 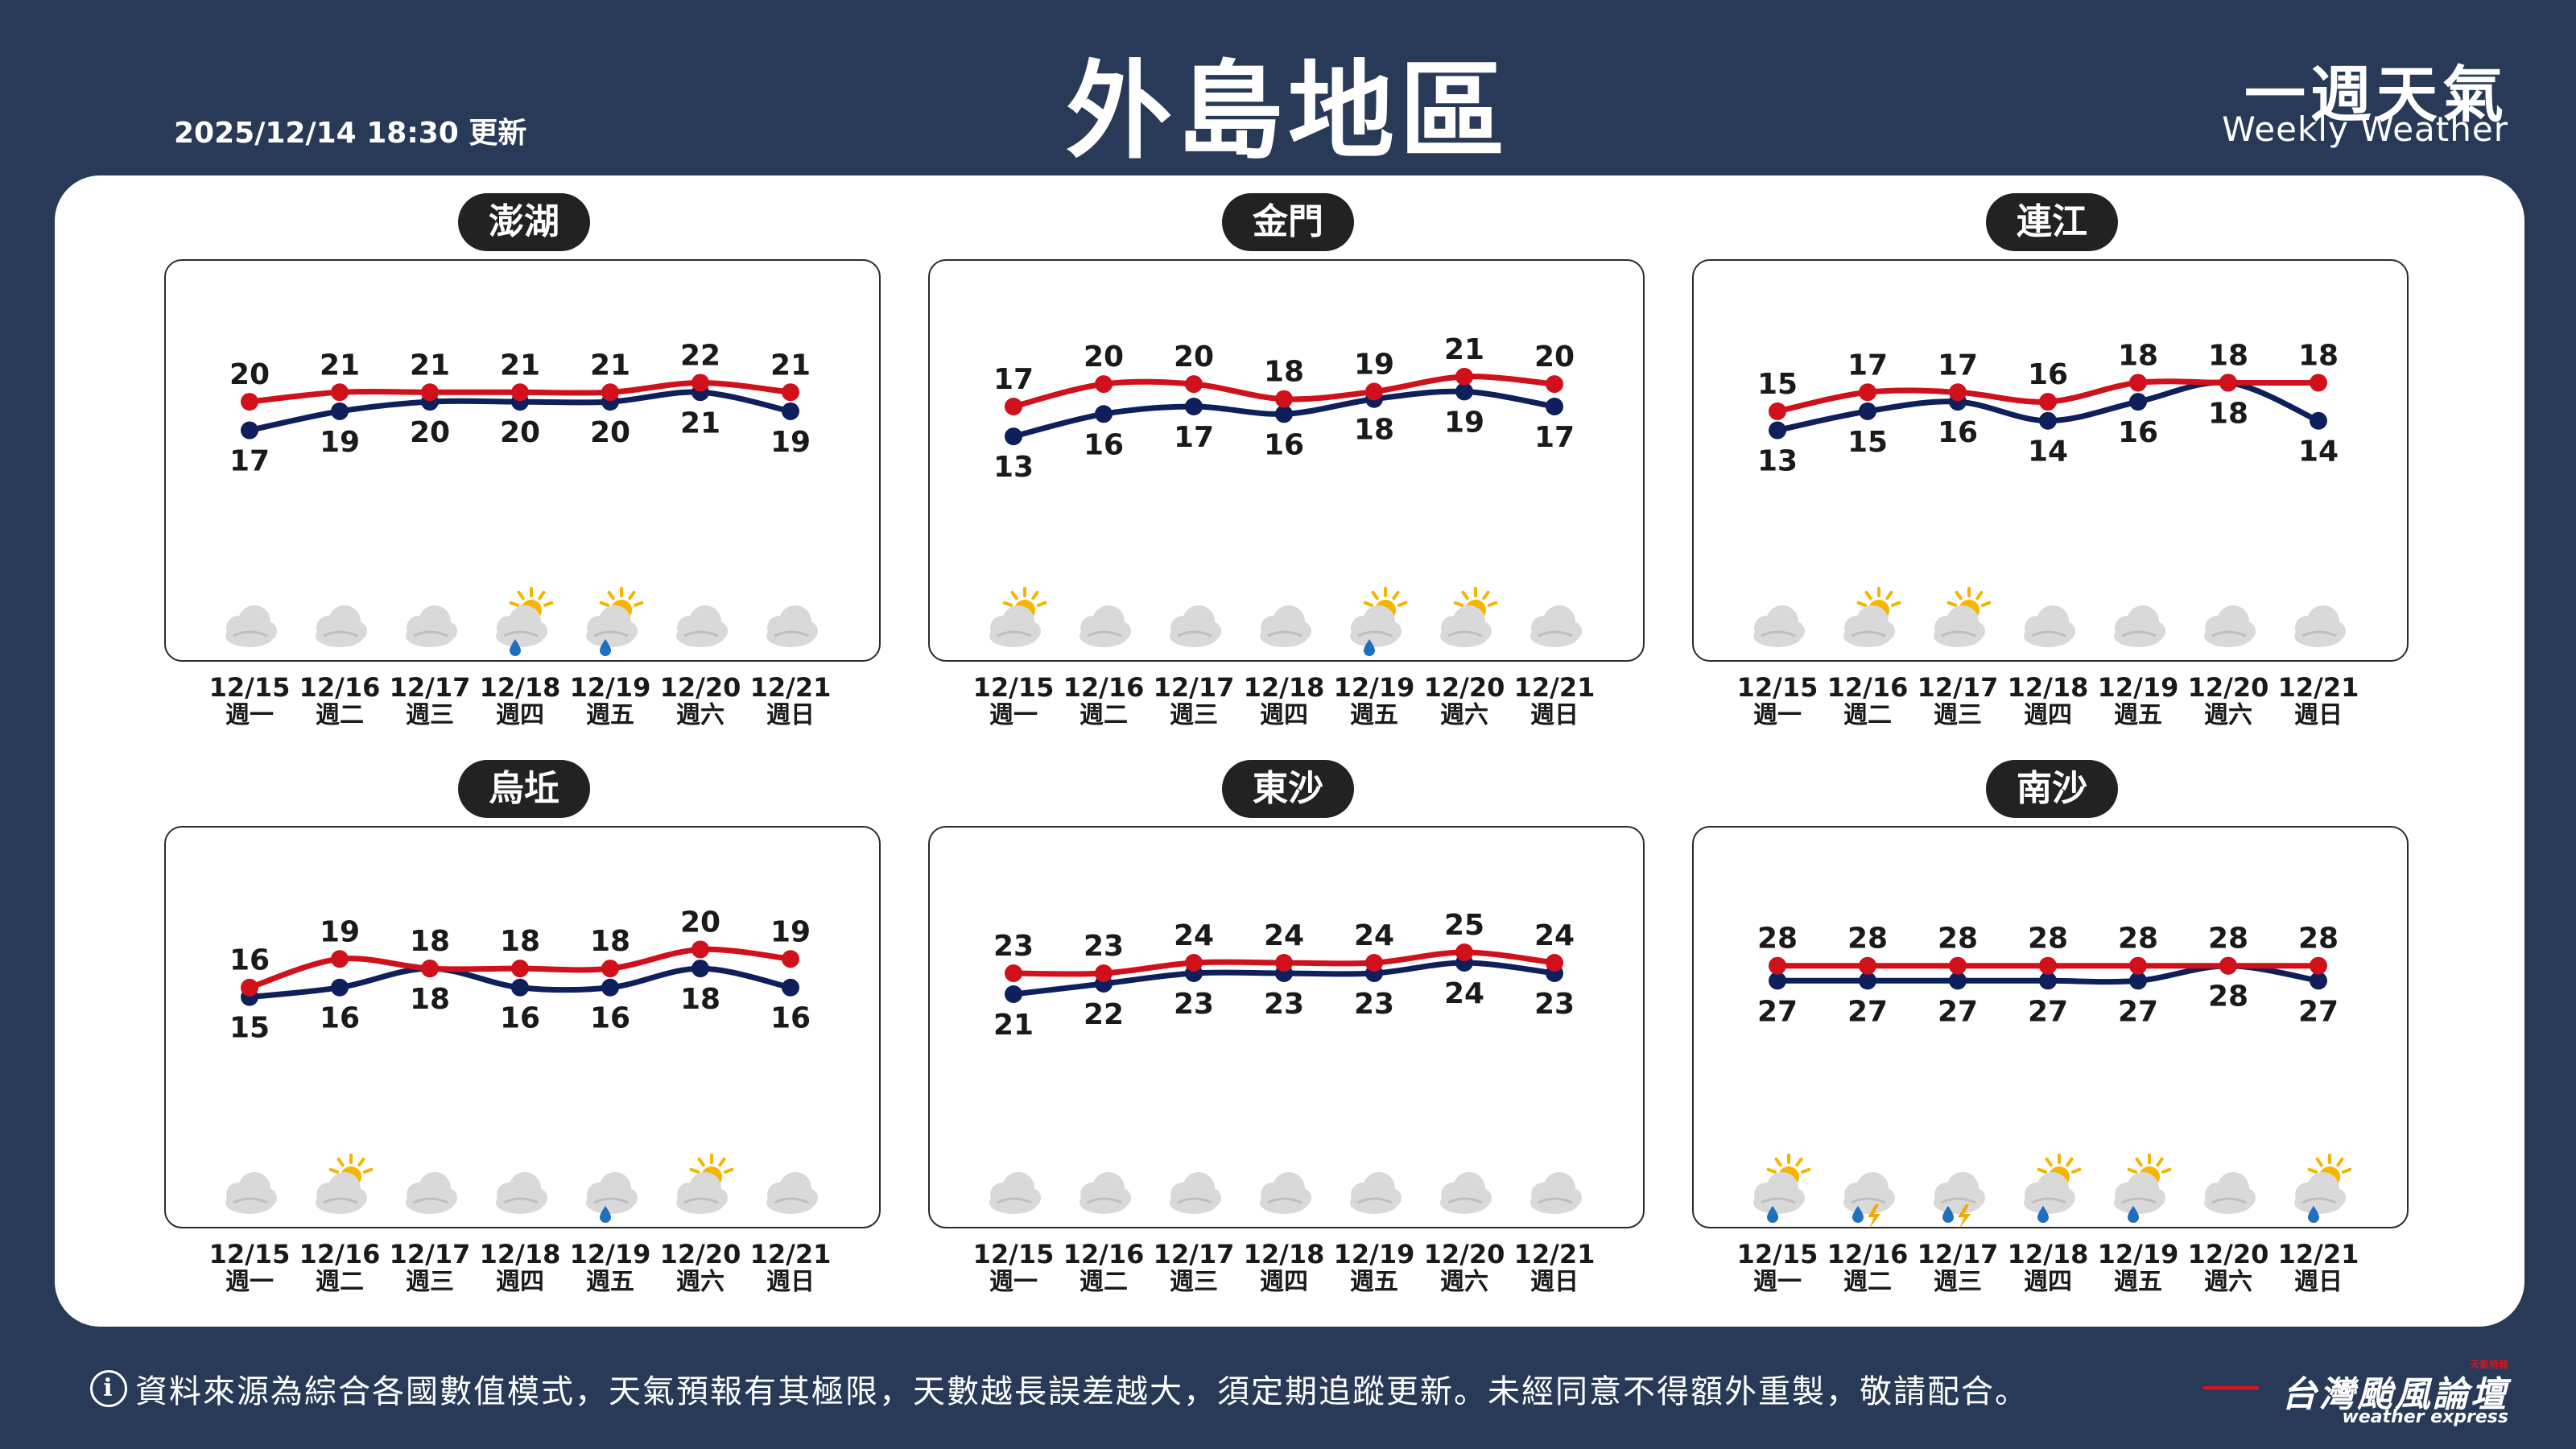 I want to click on weekday-label: 週四, so click(x=520, y=715).